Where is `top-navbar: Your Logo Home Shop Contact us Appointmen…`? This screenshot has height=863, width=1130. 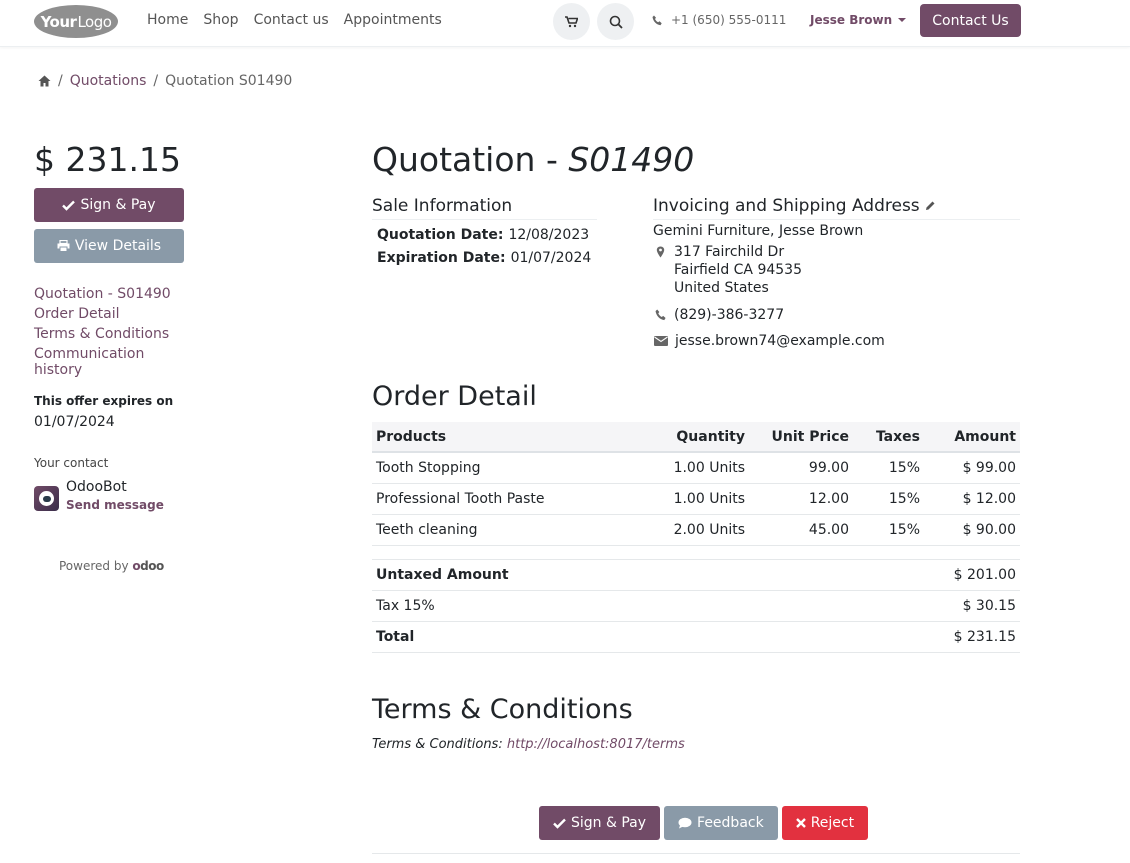
top-navbar: Your Logo Home Shop Contact us Appointmen… is located at coordinates (565, 23).